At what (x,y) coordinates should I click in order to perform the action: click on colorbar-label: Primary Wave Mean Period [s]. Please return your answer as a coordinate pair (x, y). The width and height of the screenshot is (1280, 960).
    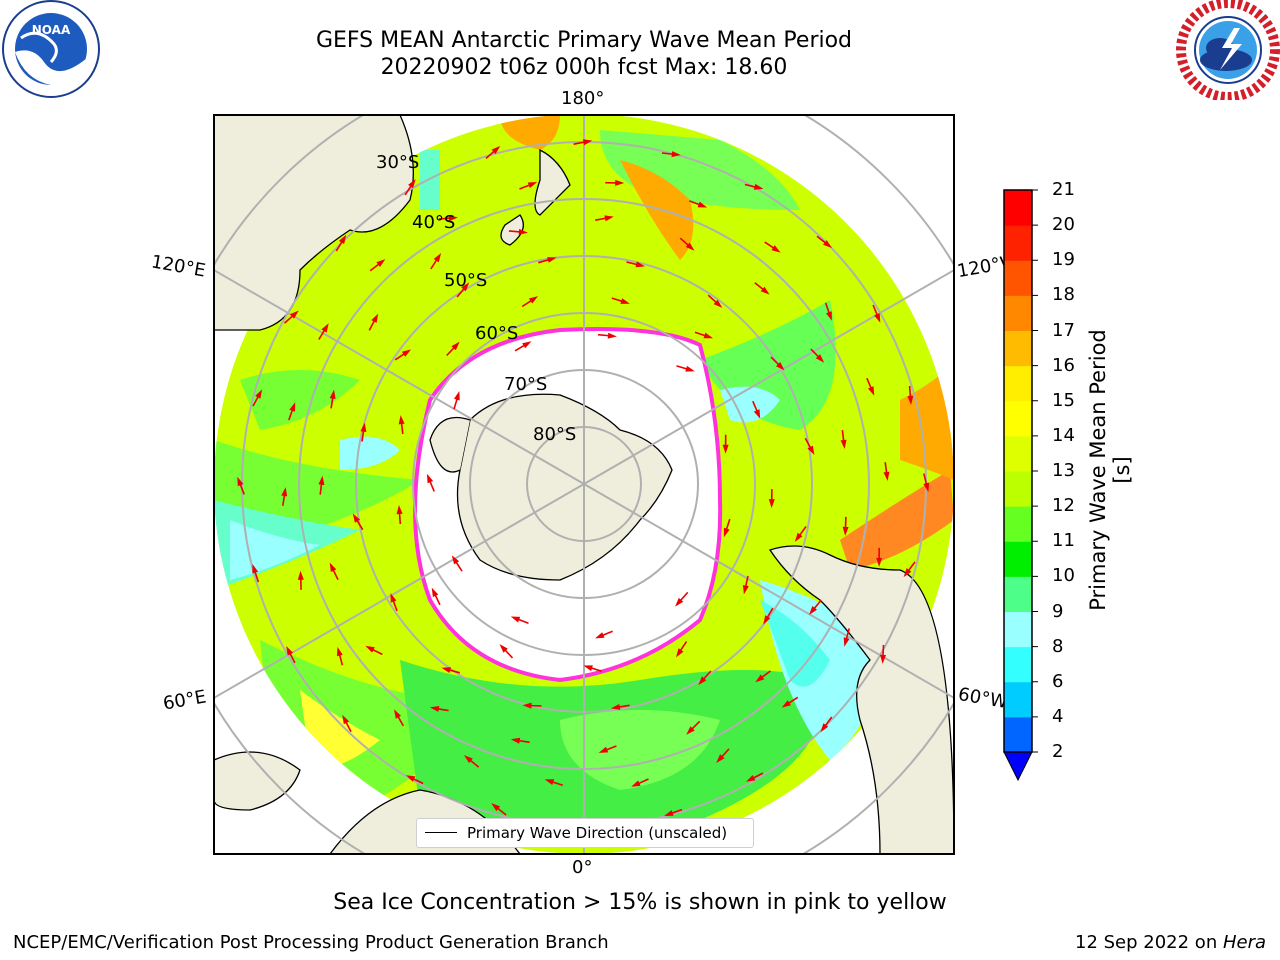
    Looking at the image, I should click on (1110, 470).